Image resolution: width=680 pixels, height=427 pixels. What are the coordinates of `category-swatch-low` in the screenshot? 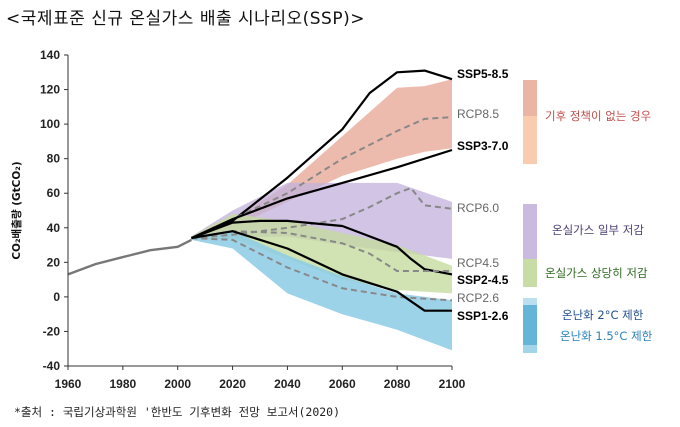 It's located at (530, 273).